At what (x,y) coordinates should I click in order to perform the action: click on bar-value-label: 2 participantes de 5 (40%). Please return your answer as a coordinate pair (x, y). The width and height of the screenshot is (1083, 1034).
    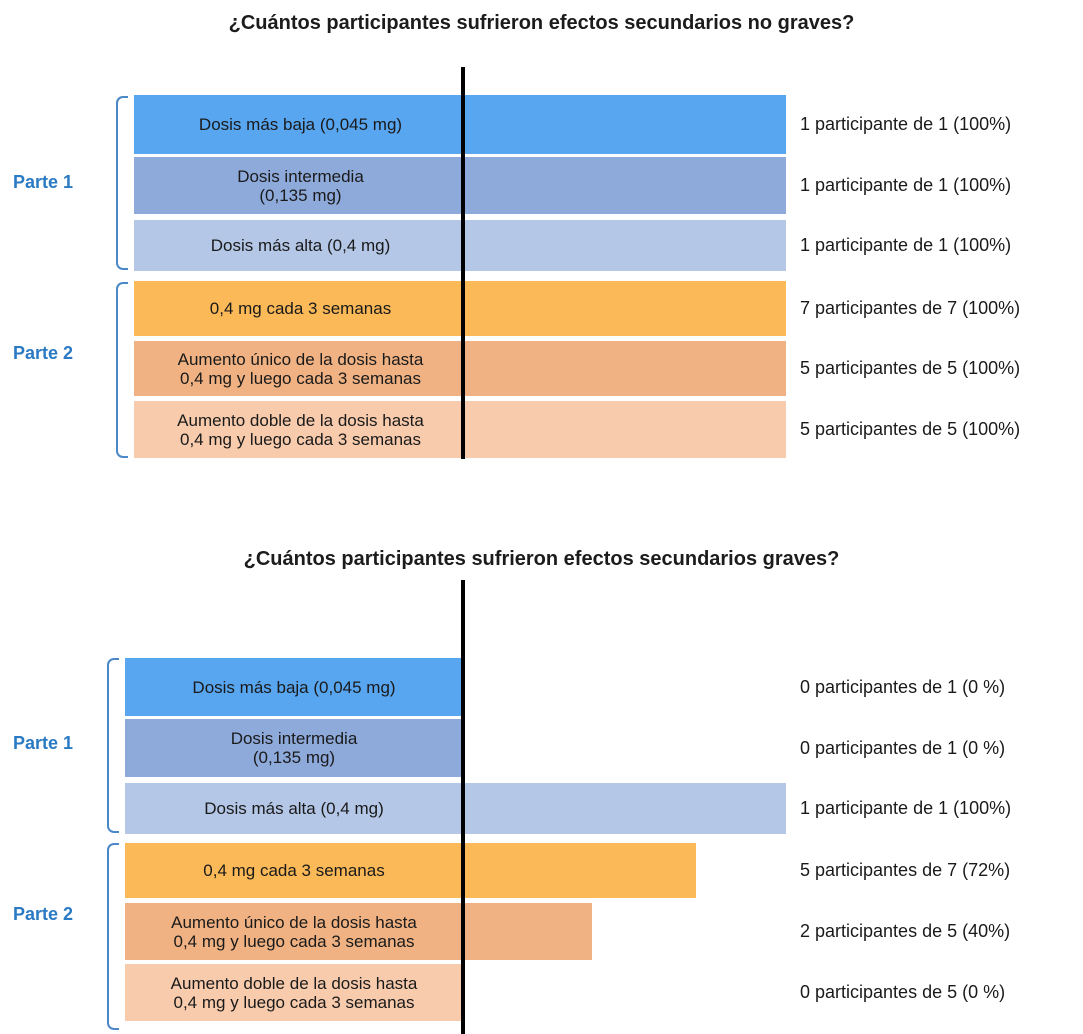
    Looking at the image, I should click on (905, 931).